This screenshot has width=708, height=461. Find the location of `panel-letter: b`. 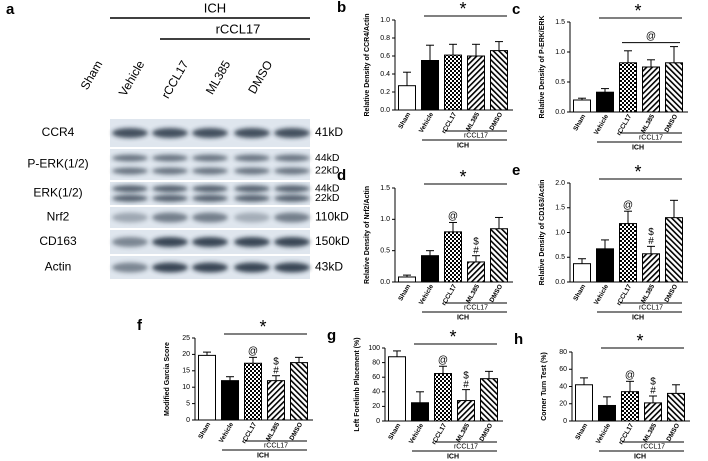

panel-letter: b is located at coordinates (341, 8).